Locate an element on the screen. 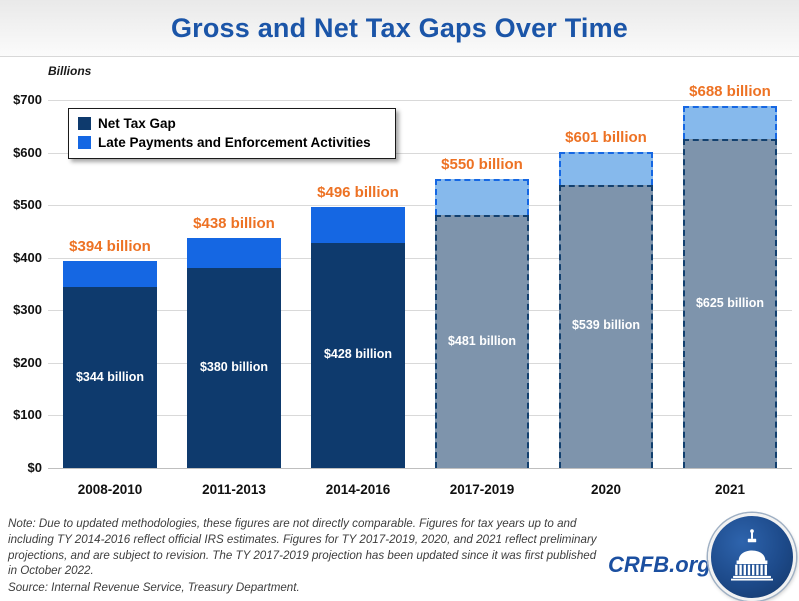 The height and width of the screenshot is (601, 799). gross-total-label: $550 billion is located at coordinates (482, 164).